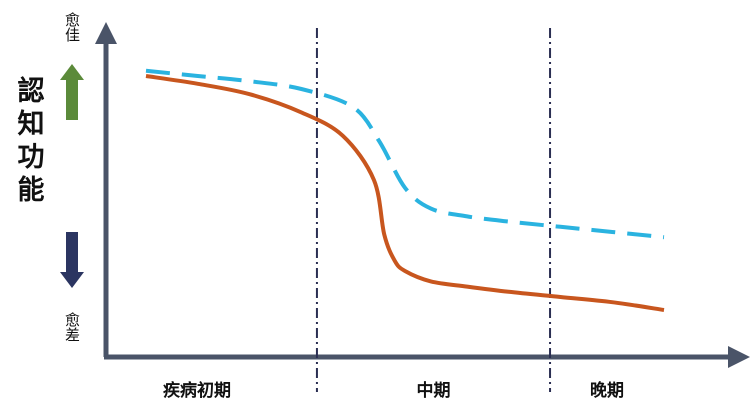 This screenshot has width=755, height=406. What do you see at coordinates (433, 390) in the screenshot?
I see `x-tick-label-2: 中期` at bounding box center [433, 390].